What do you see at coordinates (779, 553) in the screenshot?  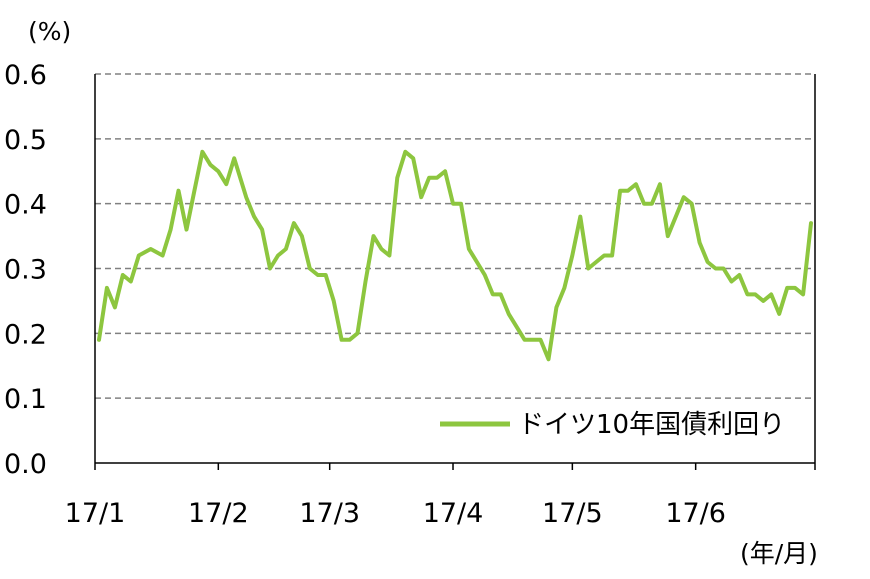 I see `x-axis-unit: (年/月)` at bounding box center [779, 553].